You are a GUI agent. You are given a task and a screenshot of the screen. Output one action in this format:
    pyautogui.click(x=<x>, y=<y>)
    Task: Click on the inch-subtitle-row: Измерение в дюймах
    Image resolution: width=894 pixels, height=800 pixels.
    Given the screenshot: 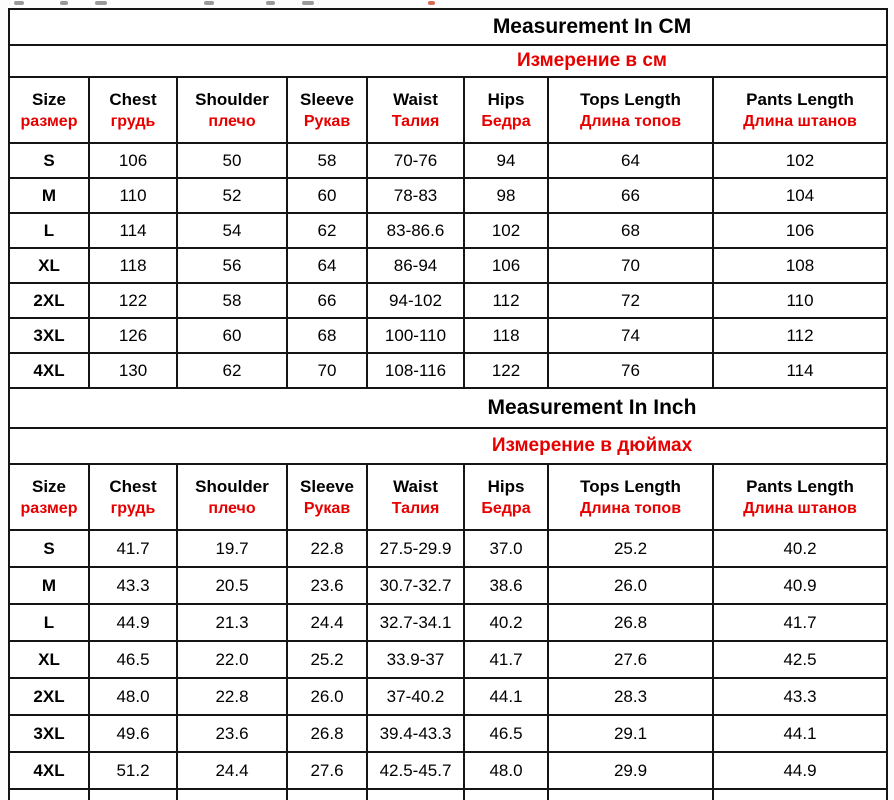 What is the action you would take?
    pyautogui.click(x=448, y=446)
    